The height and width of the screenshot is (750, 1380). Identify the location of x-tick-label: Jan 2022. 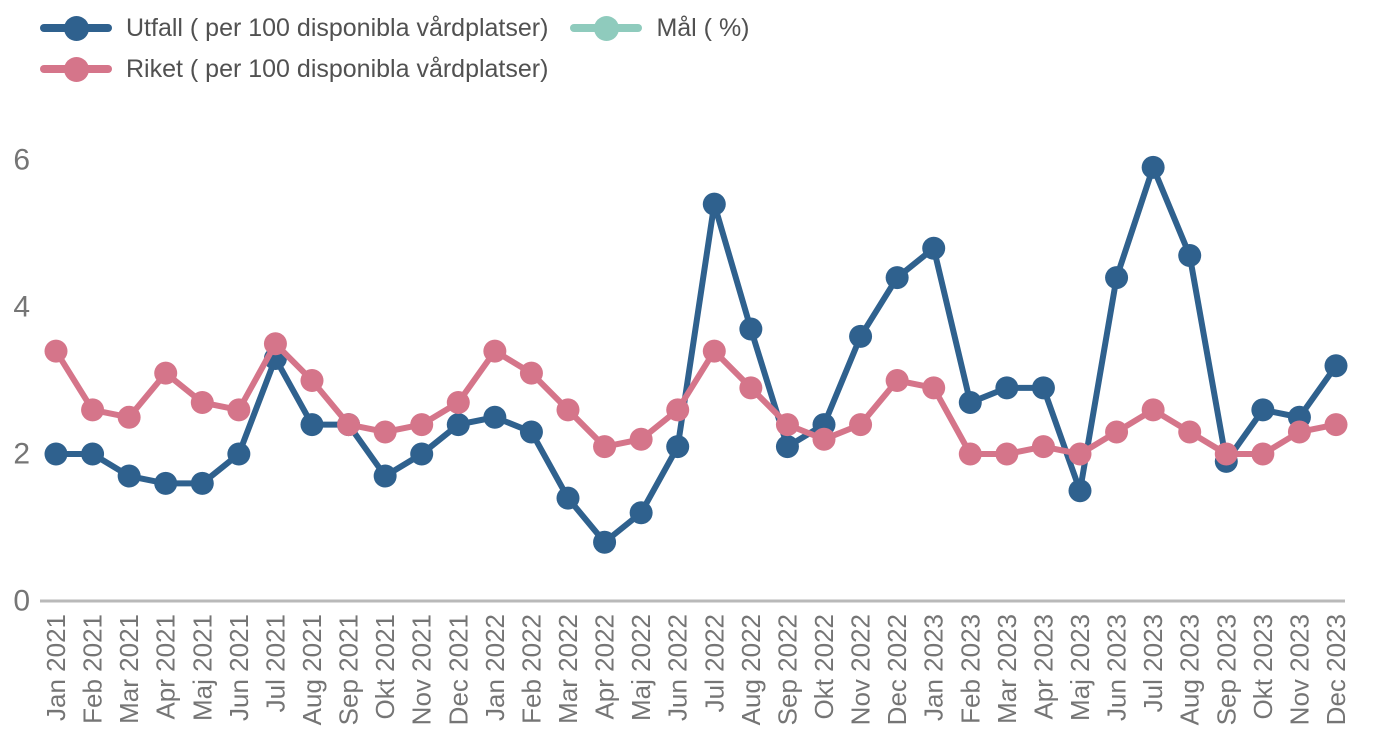
(495, 667).